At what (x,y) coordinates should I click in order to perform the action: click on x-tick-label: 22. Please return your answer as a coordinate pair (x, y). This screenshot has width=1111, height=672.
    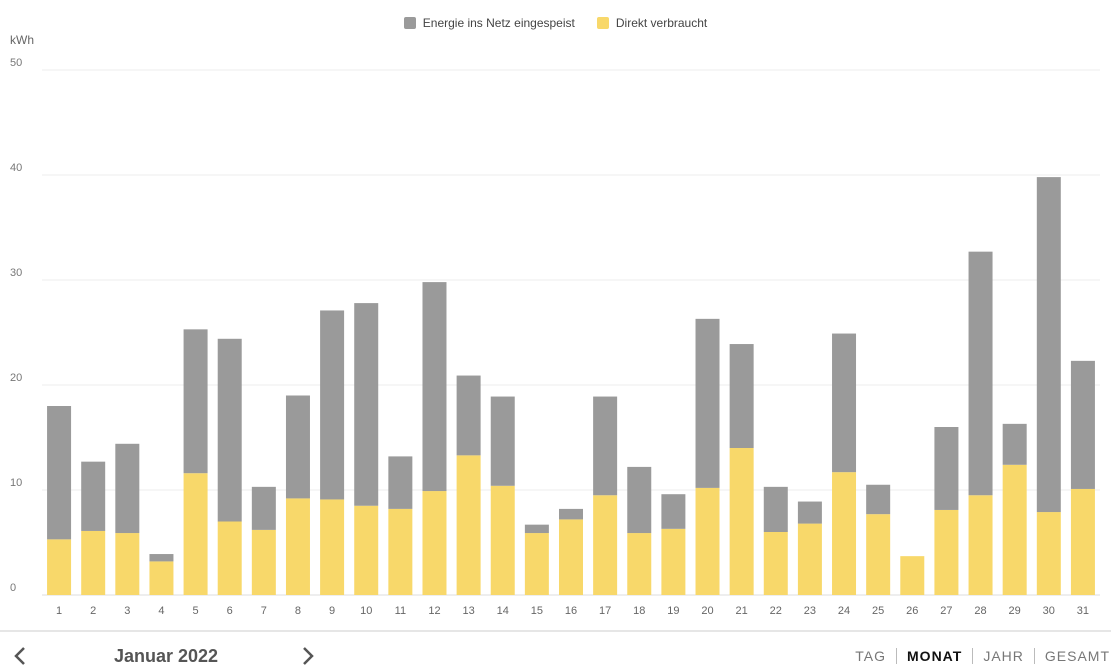
    Looking at the image, I should click on (776, 611).